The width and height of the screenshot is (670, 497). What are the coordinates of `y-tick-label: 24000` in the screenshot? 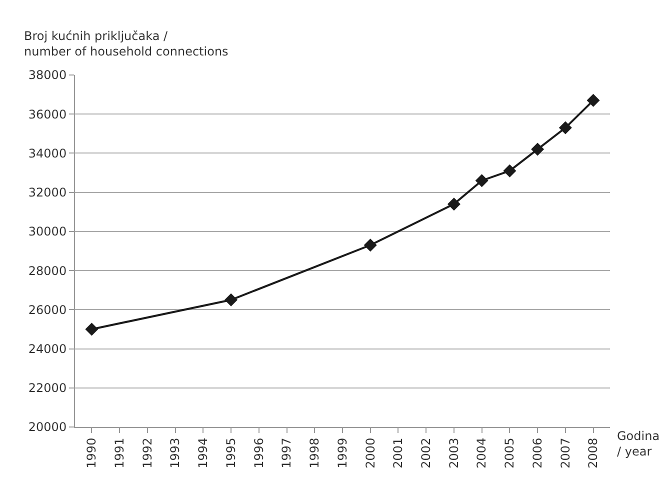 It's located at (47, 349).